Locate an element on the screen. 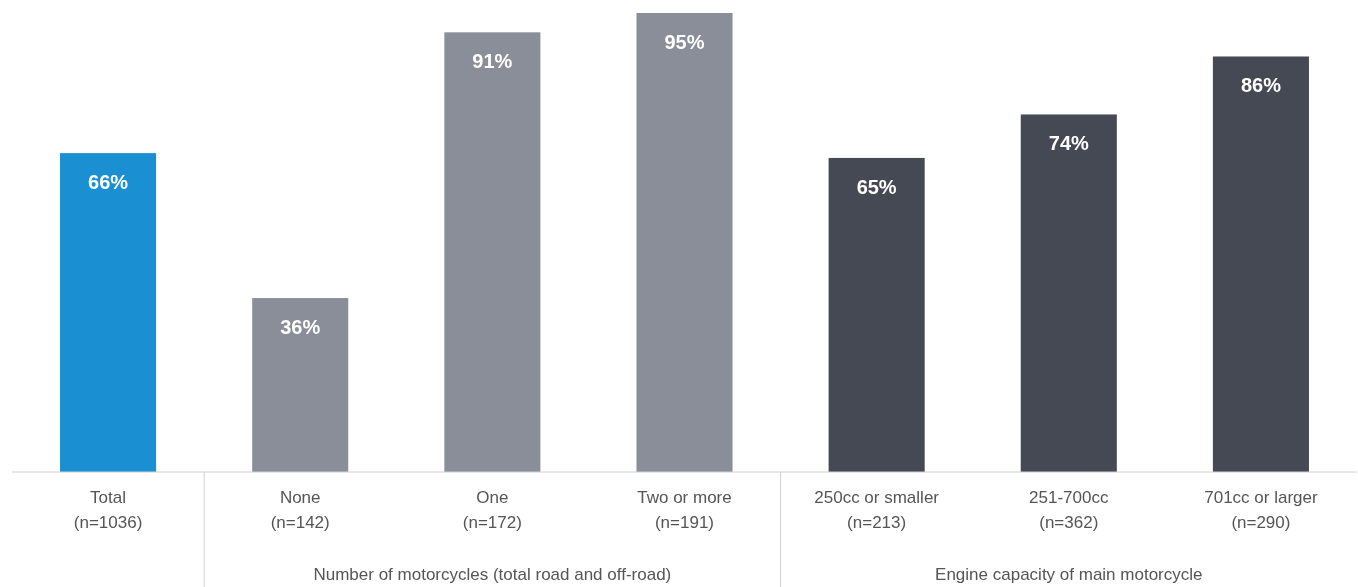  data-label: 65% is located at coordinates (876, 186).